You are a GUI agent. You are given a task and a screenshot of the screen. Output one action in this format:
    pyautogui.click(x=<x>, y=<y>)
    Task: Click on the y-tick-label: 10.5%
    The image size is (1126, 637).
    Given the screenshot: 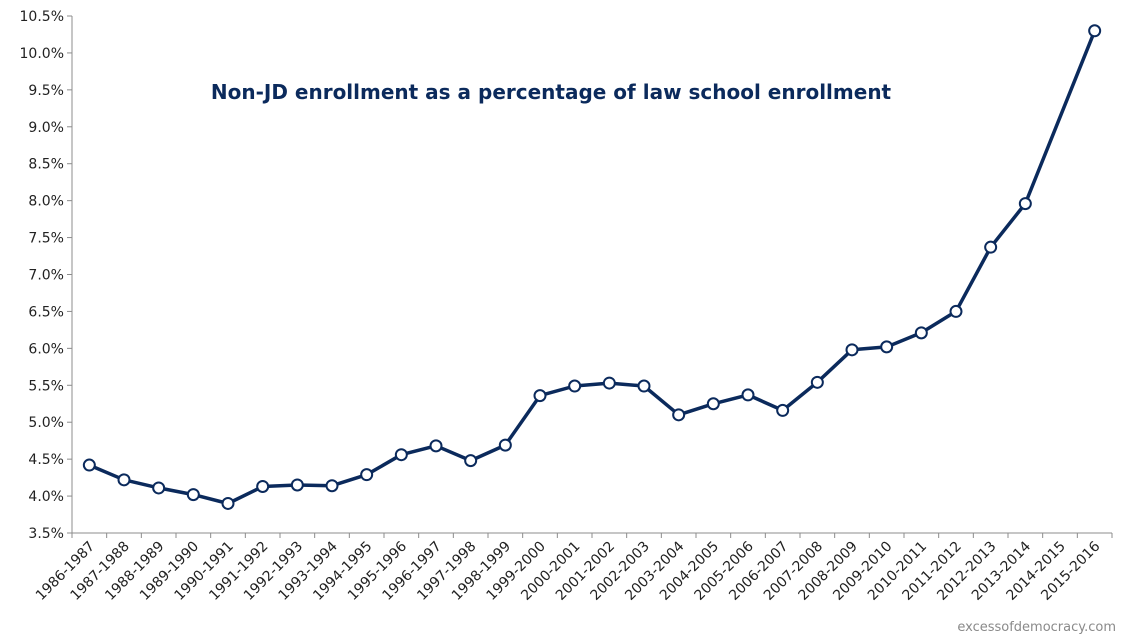 What is the action you would take?
    pyautogui.click(x=42, y=17)
    